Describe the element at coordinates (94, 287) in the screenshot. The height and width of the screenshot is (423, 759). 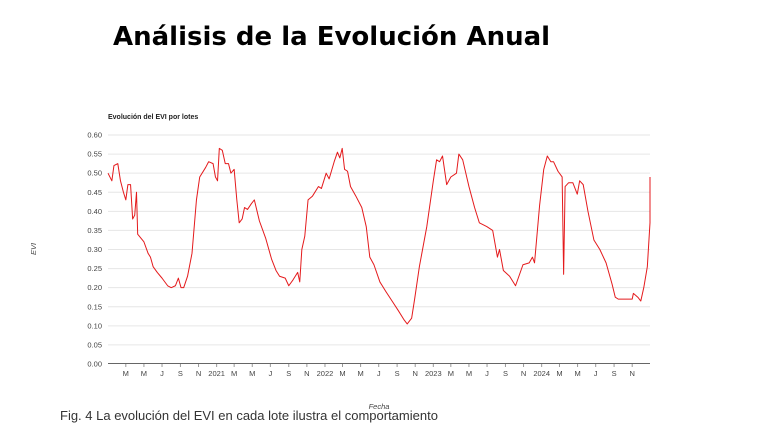
I see `y-tick-label: 0.20` at that location.